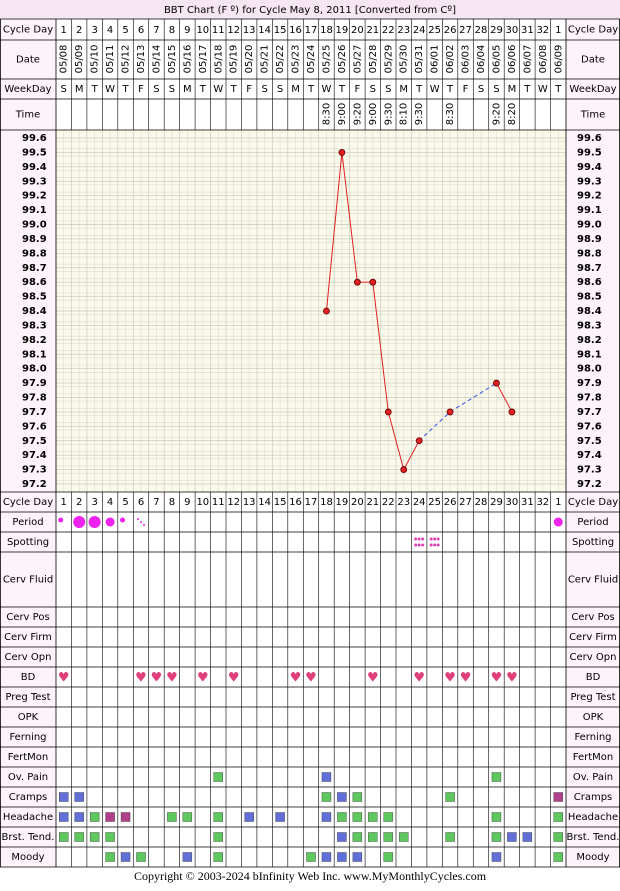 The image size is (620, 891). What do you see at coordinates (592, 737) in the screenshot?
I see `row-label-right: Ferning` at bounding box center [592, 737].